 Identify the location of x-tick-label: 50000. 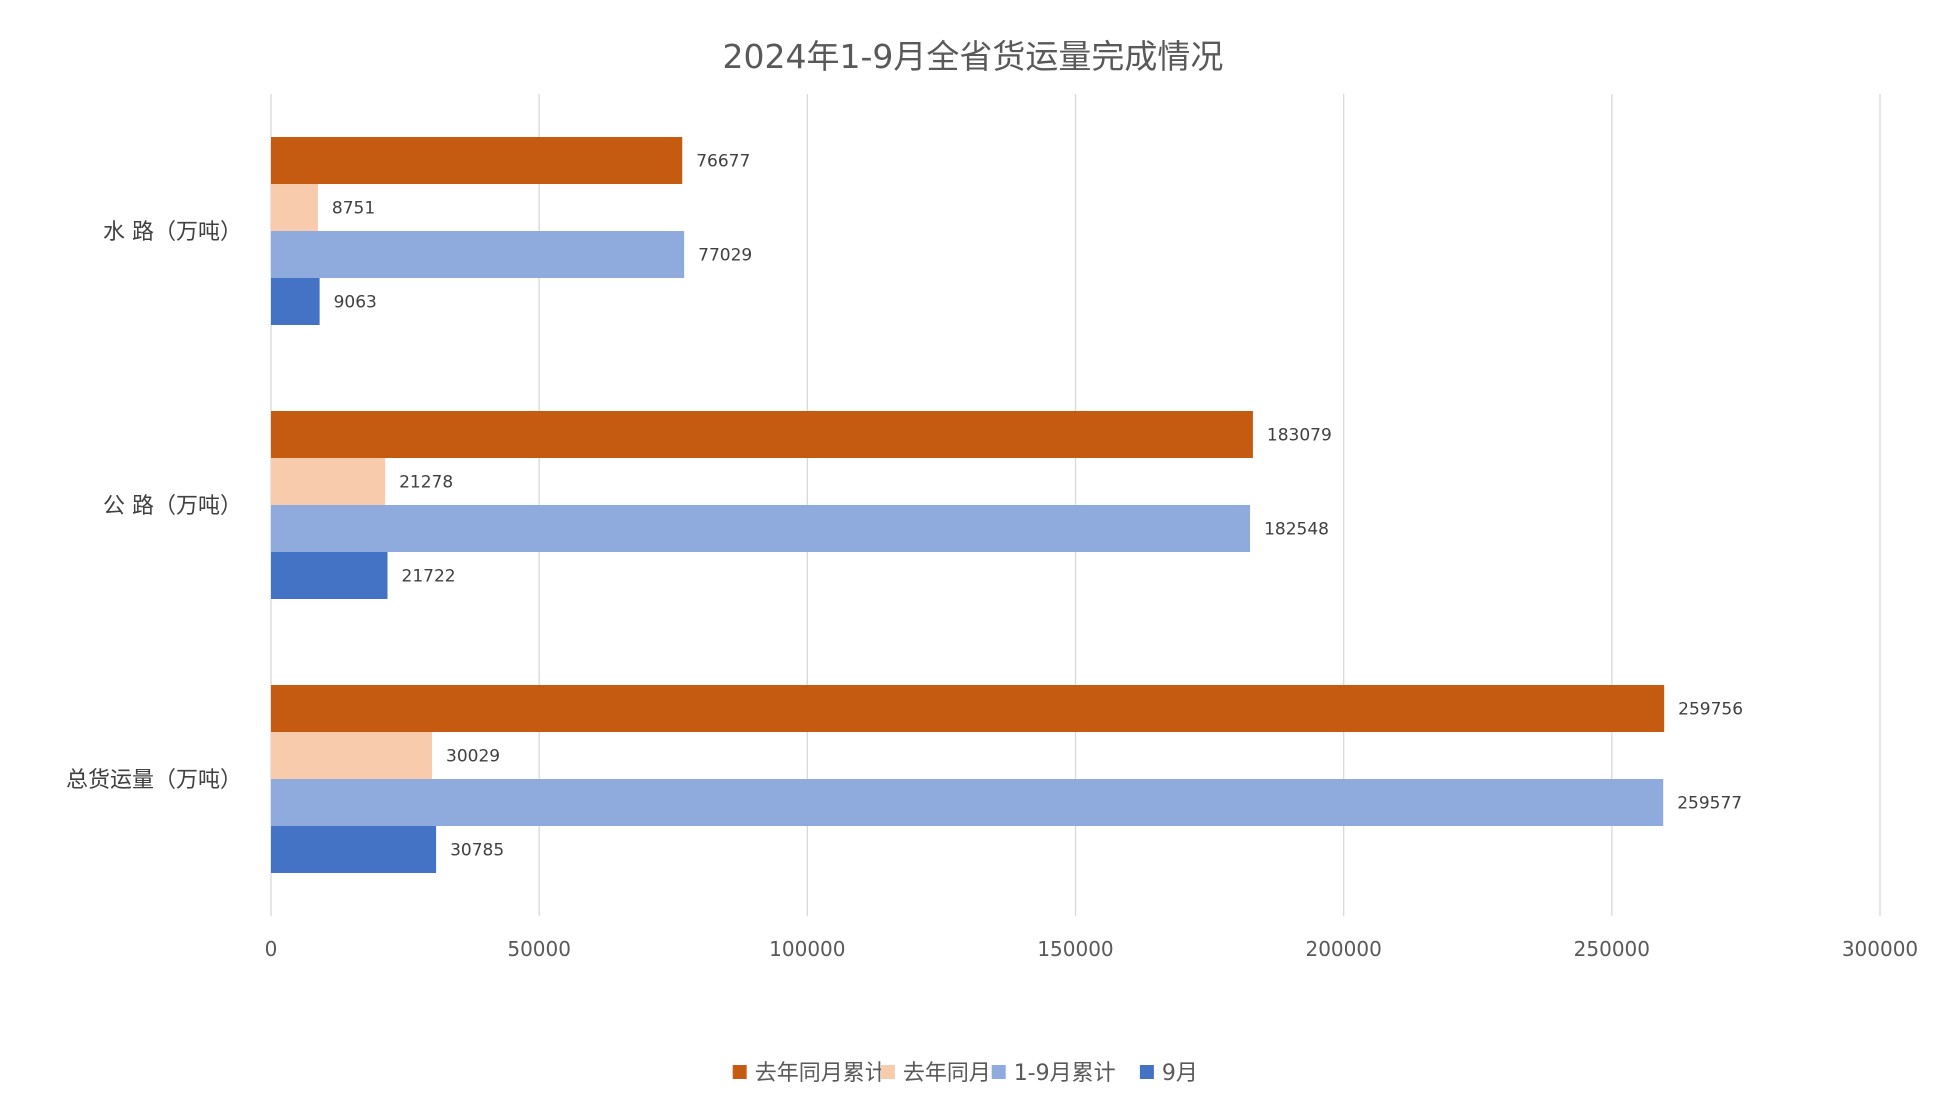
(539, 949).